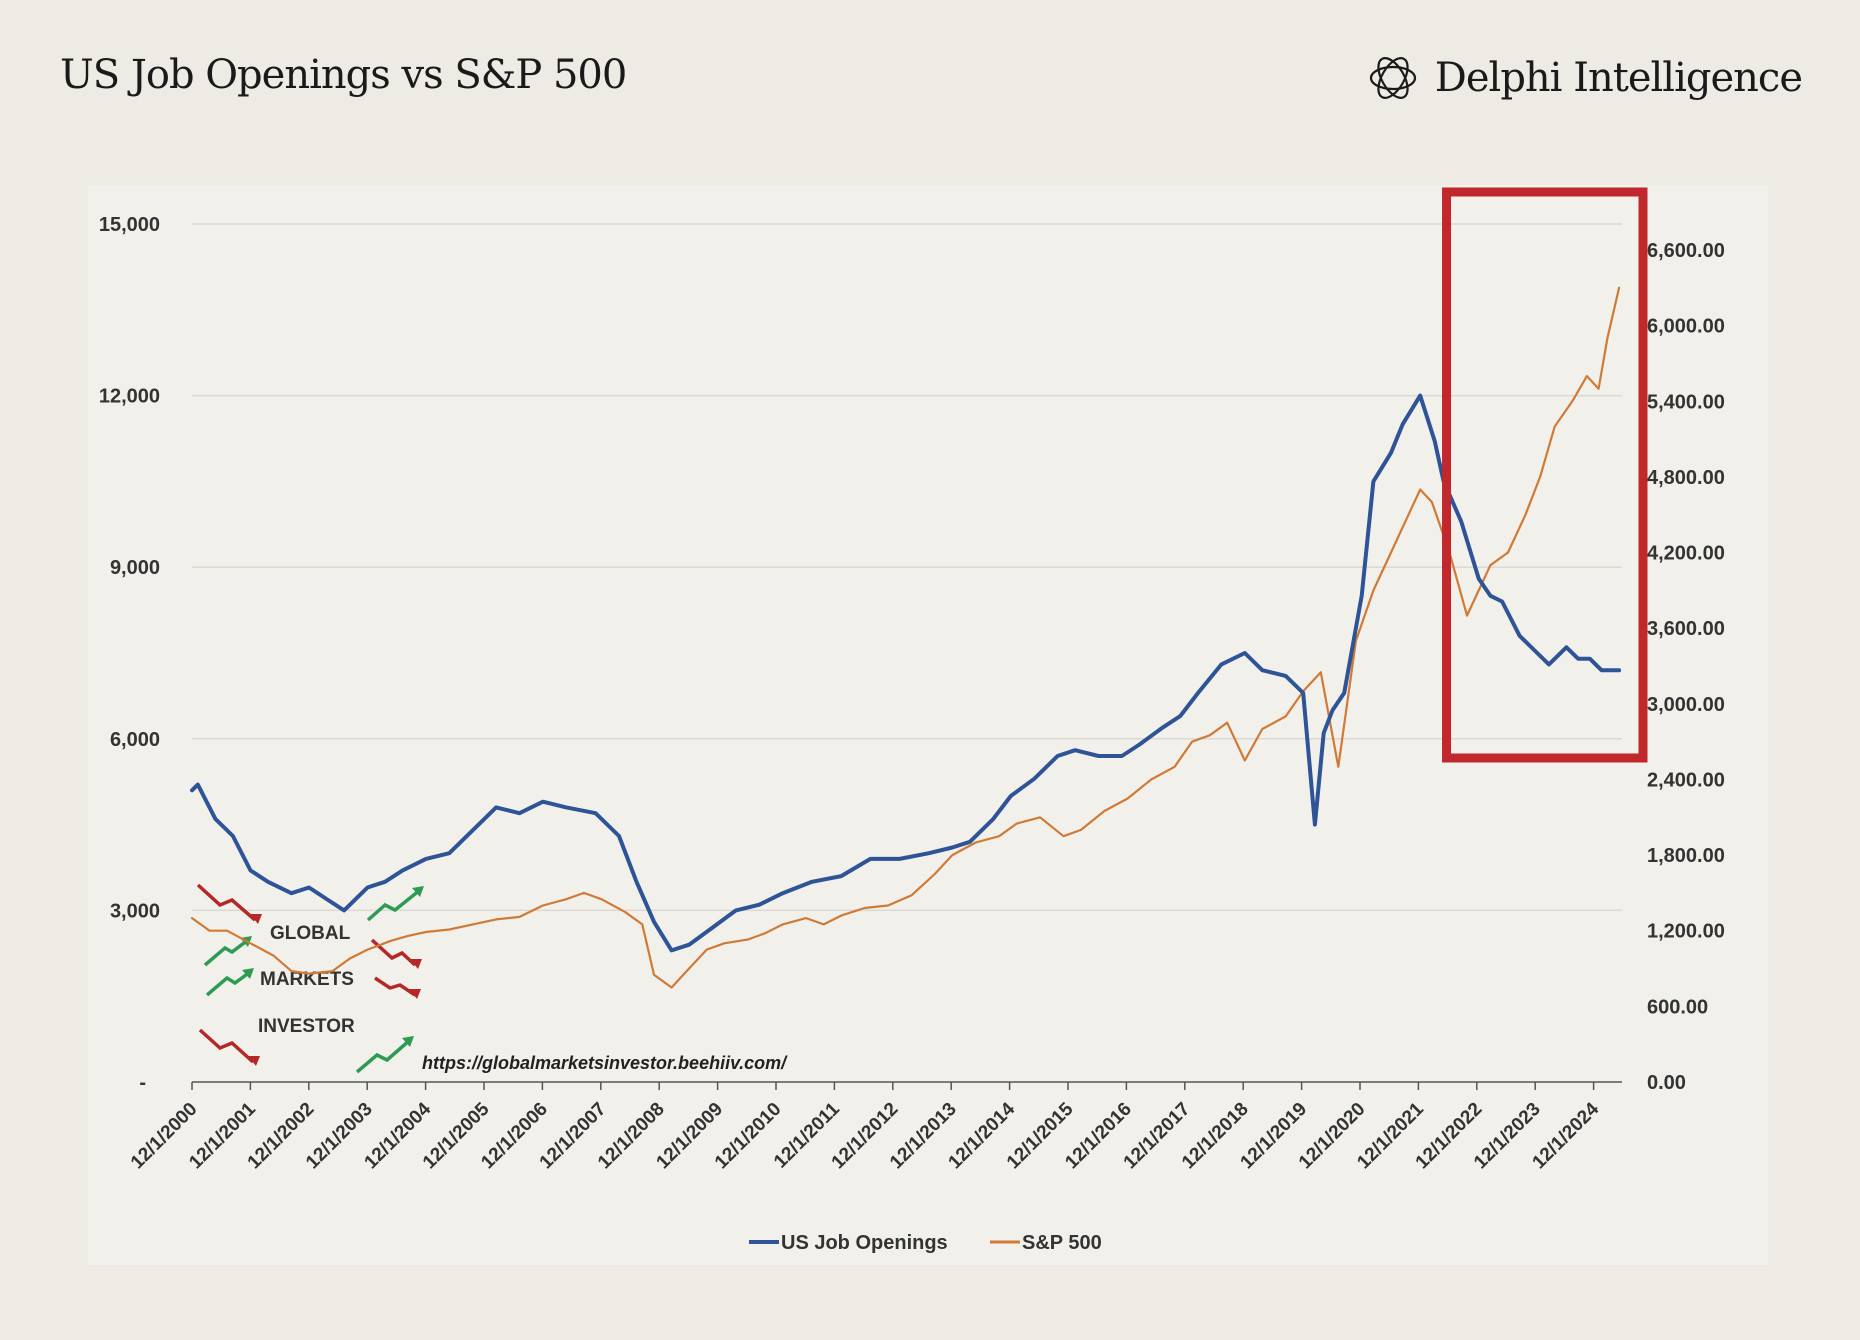 This screenshot has width=1860, height=1340. Describe the element at coordinates (1686, 327) in the screenshot. I see `right-tick-label-6,000.00: 6,000.00` at that location.